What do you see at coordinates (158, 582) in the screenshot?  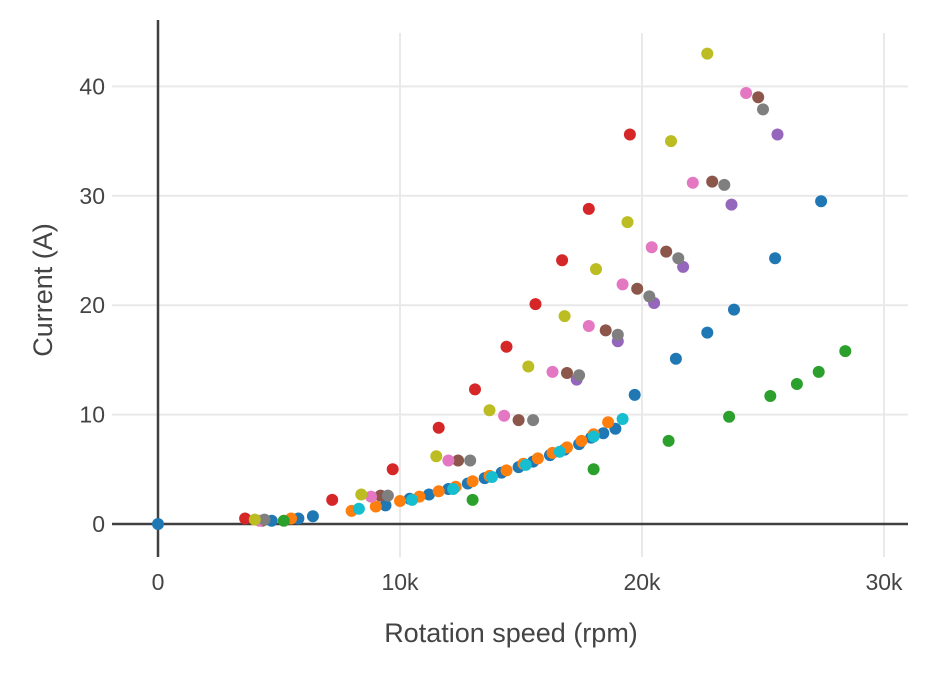 I see `x-tick-label: 0` at bounding box center [158, 582].